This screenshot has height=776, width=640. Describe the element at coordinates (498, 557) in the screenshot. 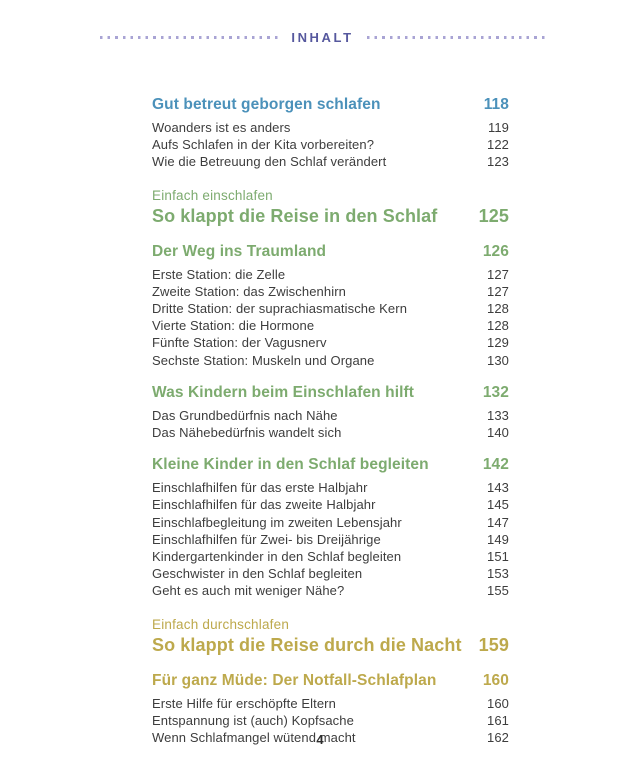

I see `toc-entry-page: 151` at that location.